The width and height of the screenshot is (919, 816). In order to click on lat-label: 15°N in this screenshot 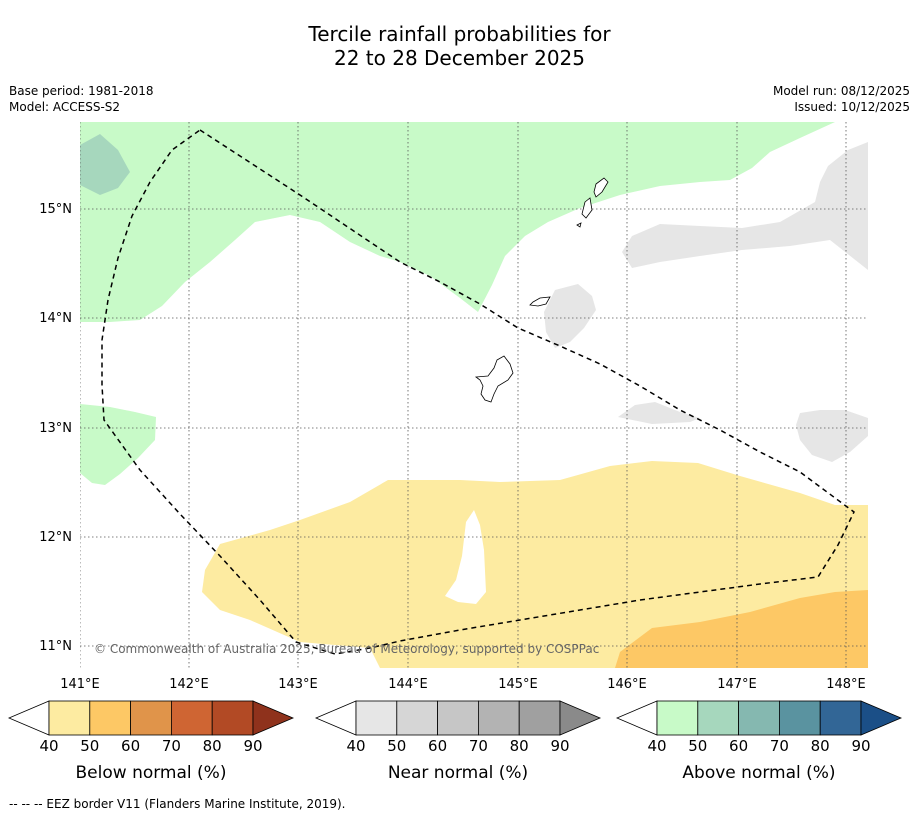, I will do `click(55, 209)`.